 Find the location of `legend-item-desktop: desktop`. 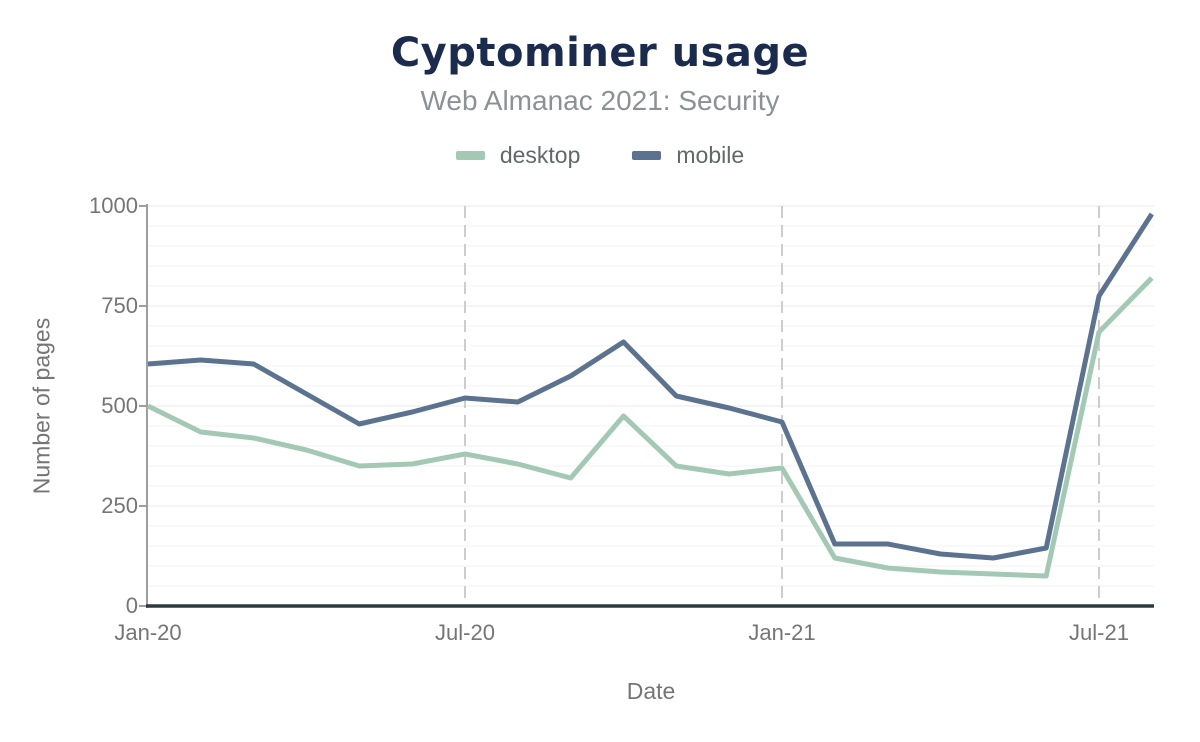

legend-item-desktop: desktop is located at coordinates (518, 155).